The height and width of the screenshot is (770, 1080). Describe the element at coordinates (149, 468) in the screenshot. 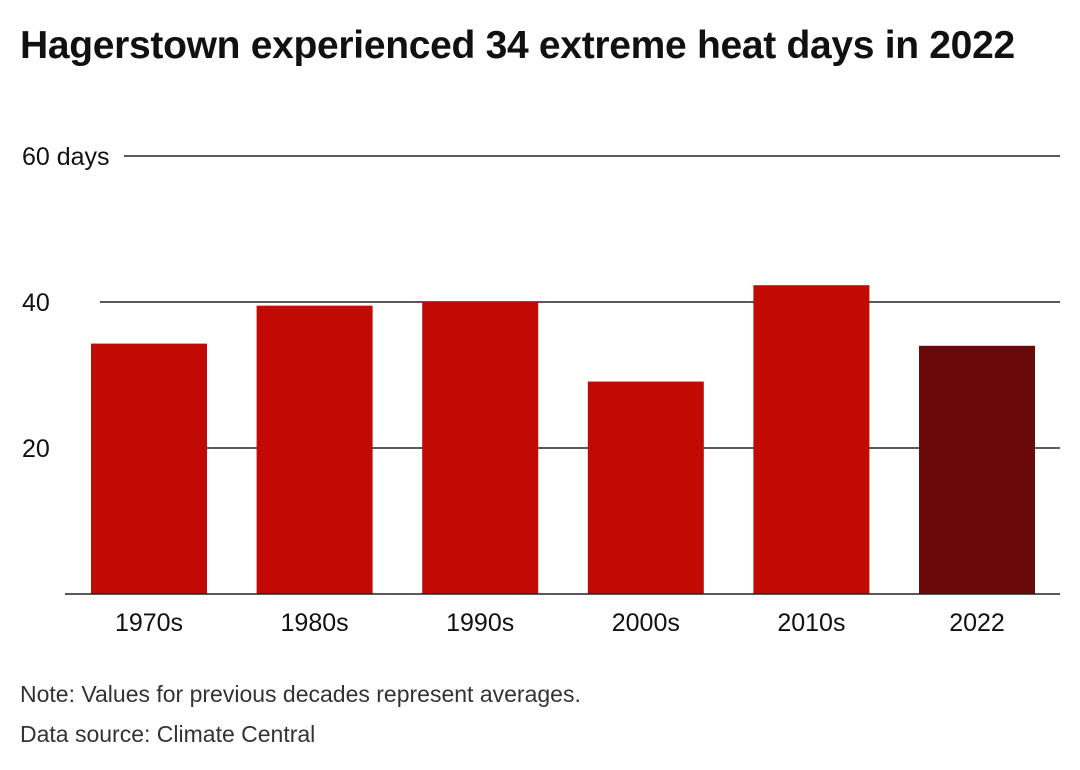

I see `bar-1970s` at that location.